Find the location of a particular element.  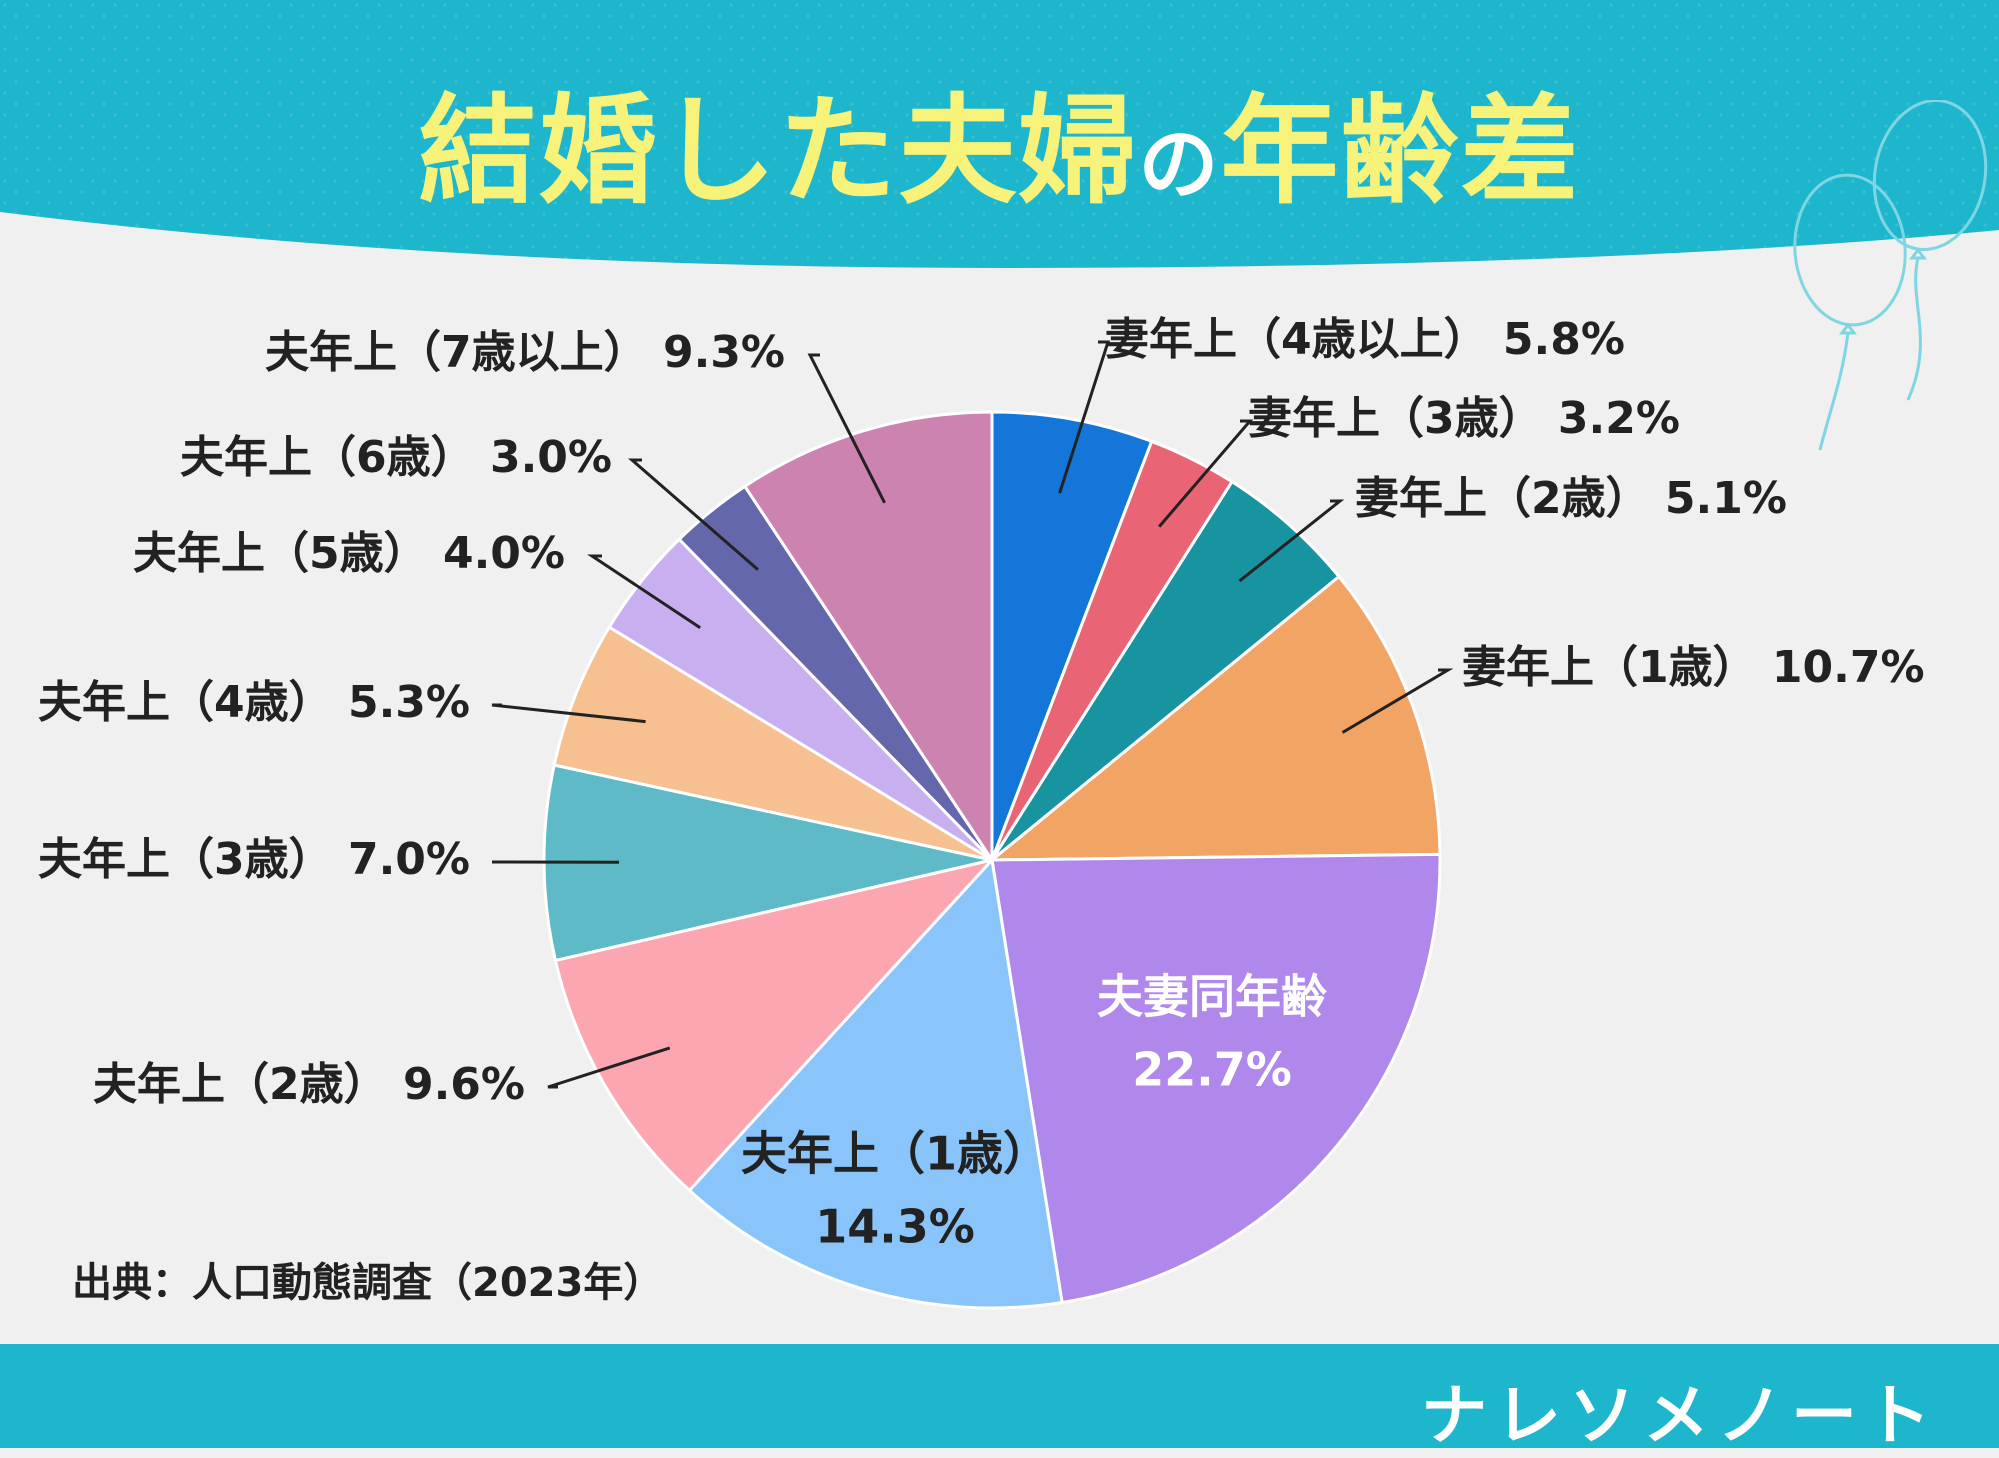

slice-value-5: 14.3% is located at coordinates (895, 1227).